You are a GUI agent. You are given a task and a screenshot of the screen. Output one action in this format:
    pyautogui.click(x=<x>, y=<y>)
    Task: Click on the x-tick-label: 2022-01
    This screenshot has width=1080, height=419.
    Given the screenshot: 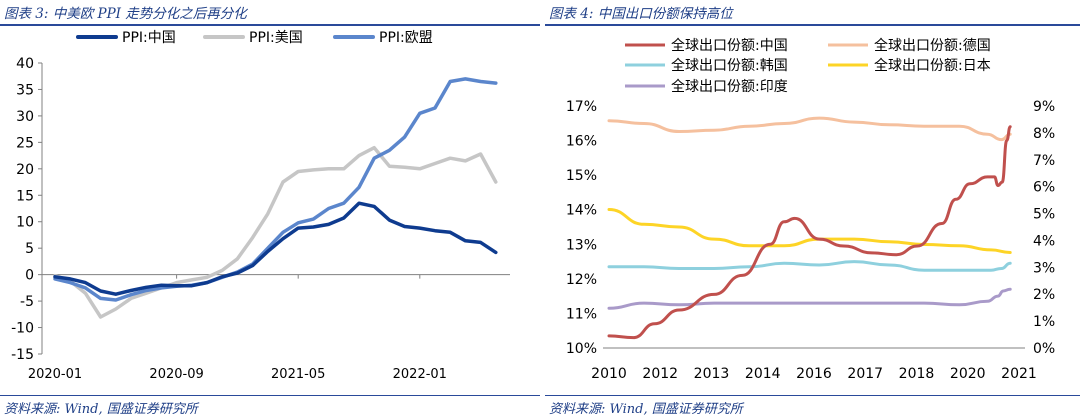 What is the action you would take?
    pyautogui.click(x=420, y=374)
    